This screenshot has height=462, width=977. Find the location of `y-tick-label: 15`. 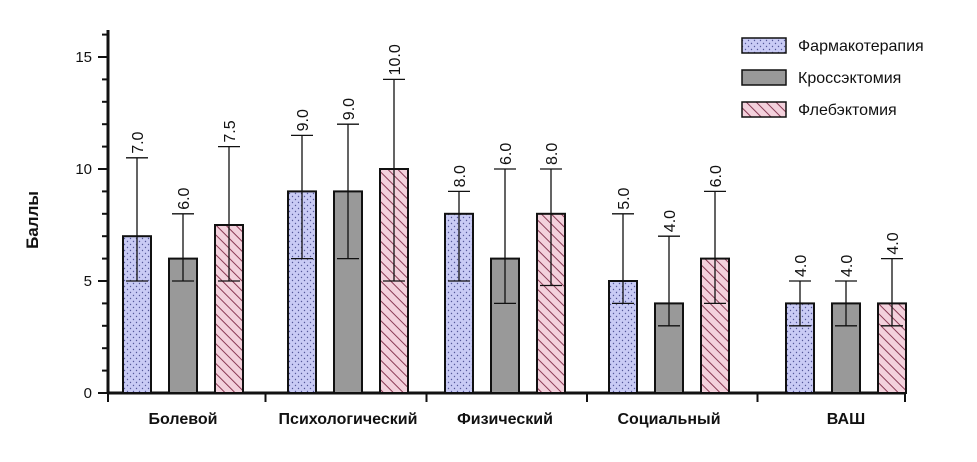

y-tick-label: 15 is located at coordinates (83, 57).